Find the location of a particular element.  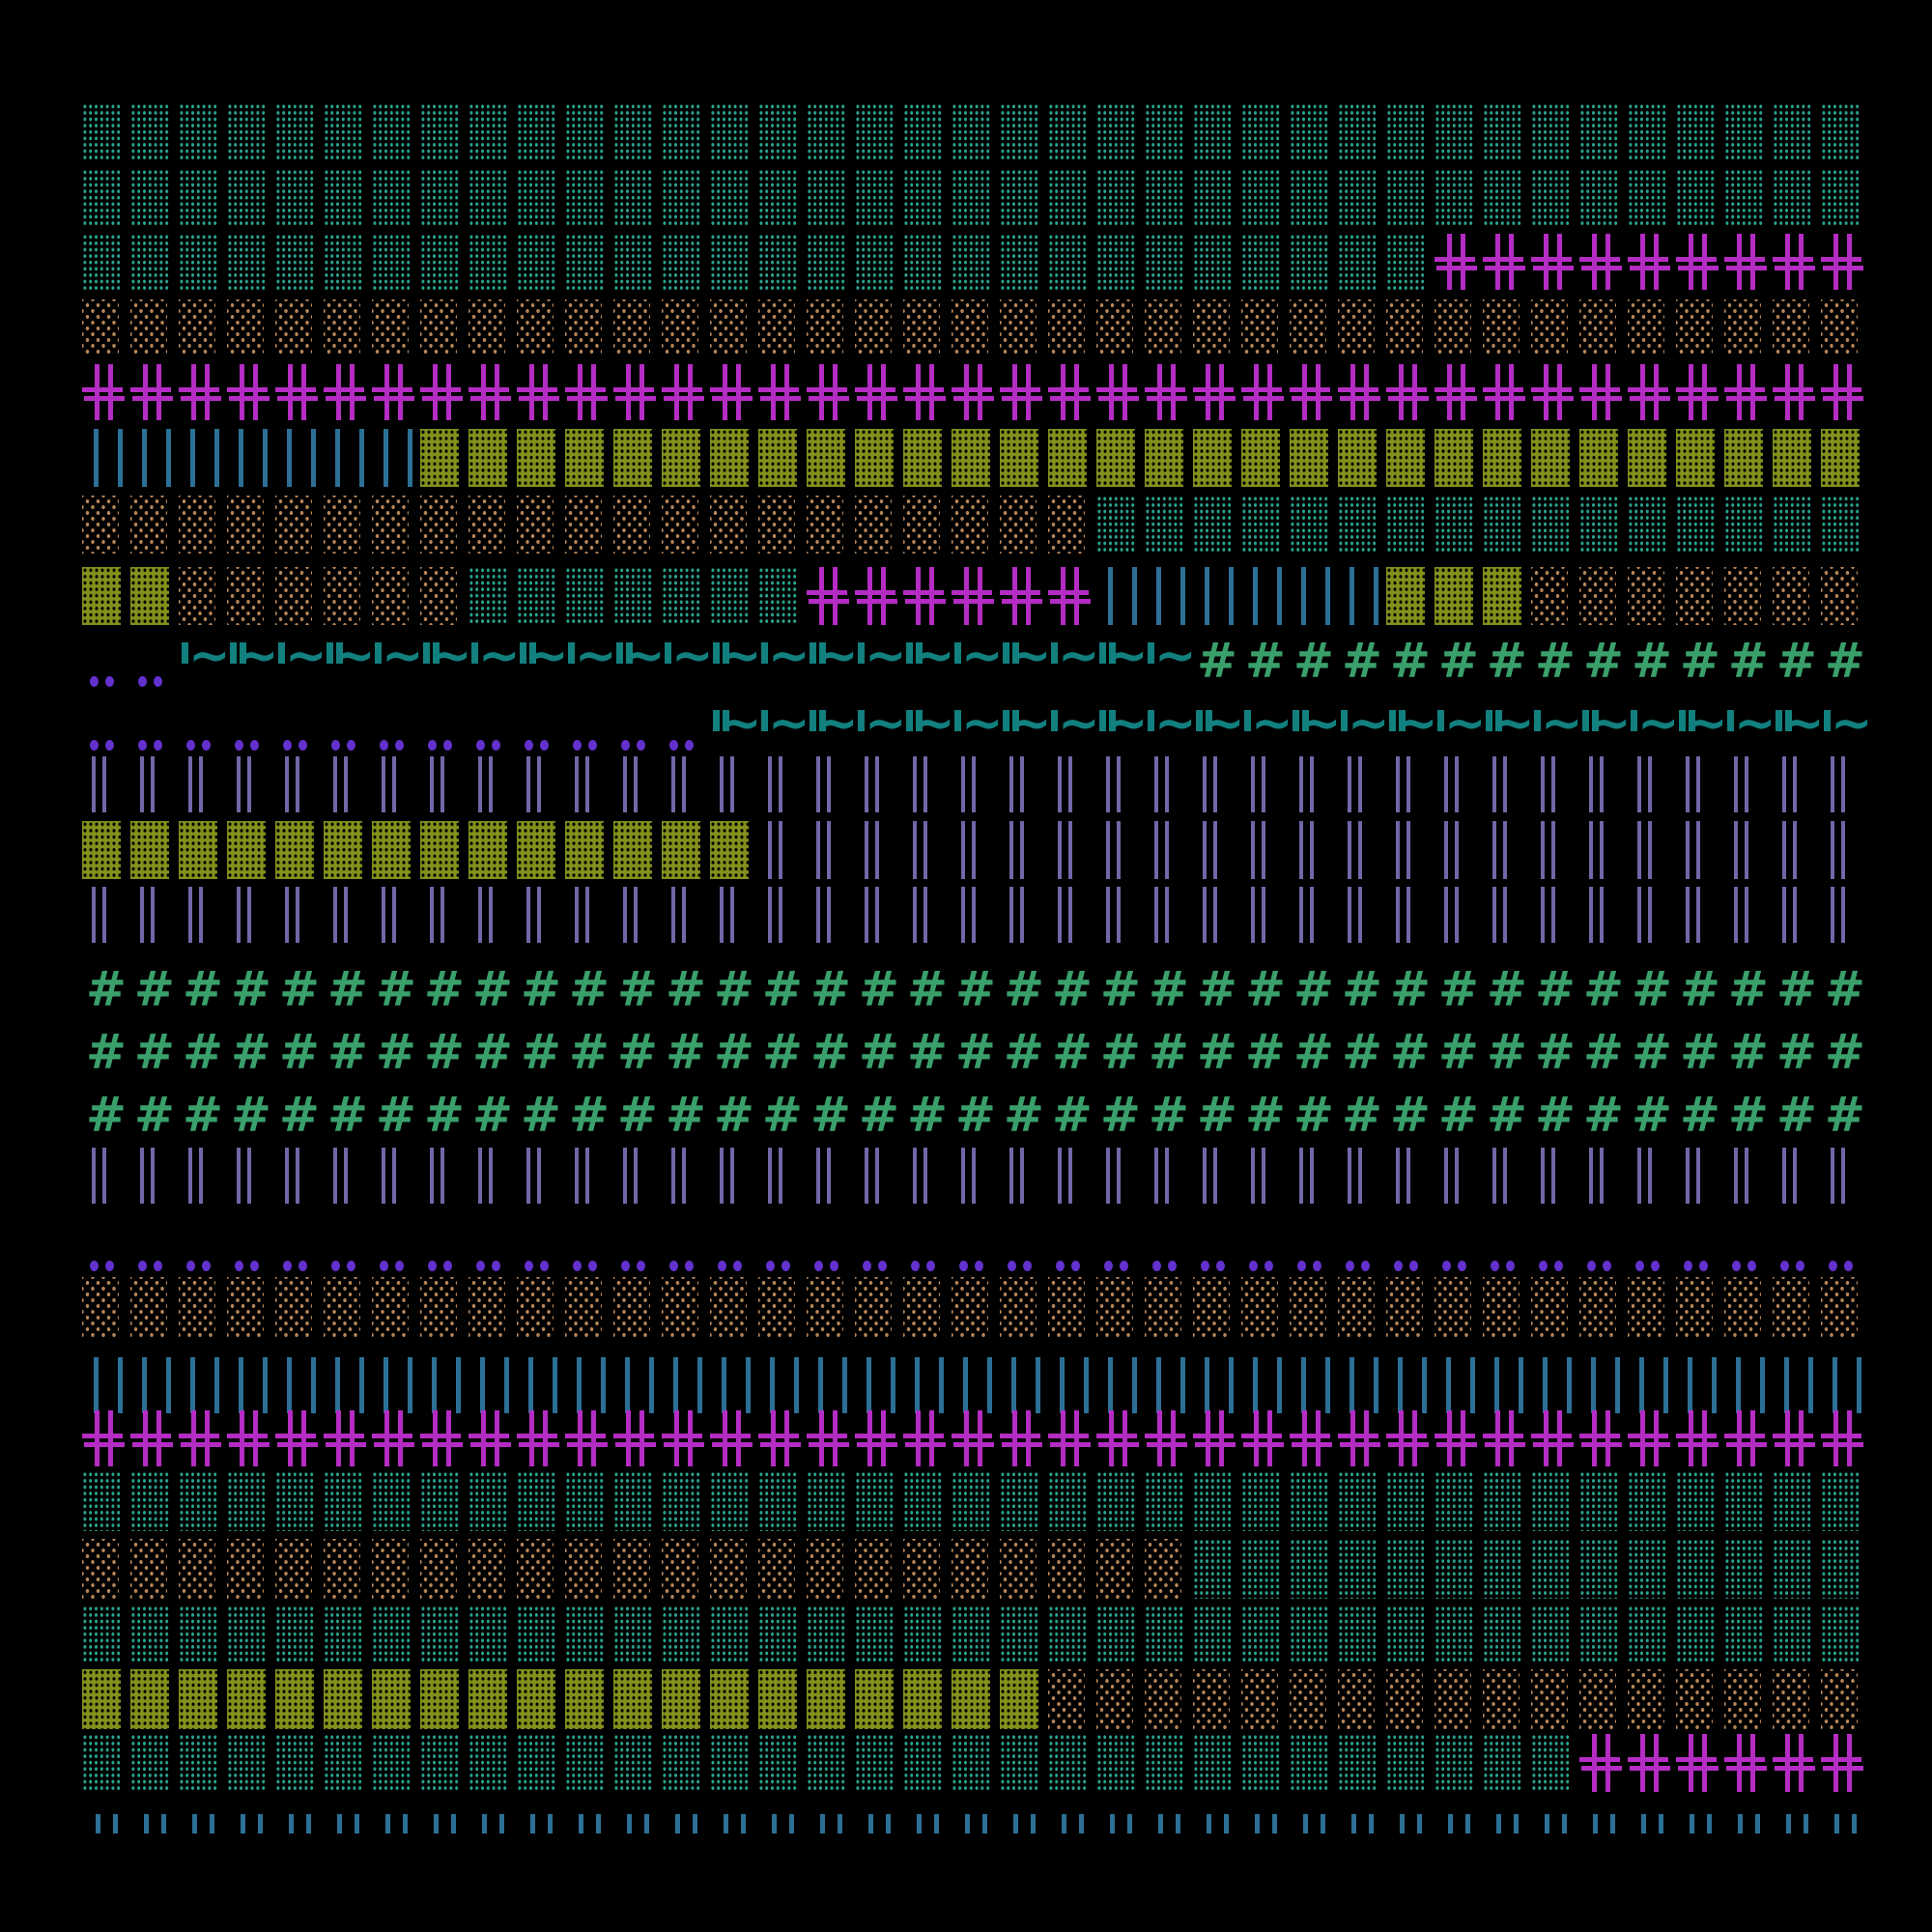

pattern-row-16: ###################################### is located at coordinates (975, 1053).